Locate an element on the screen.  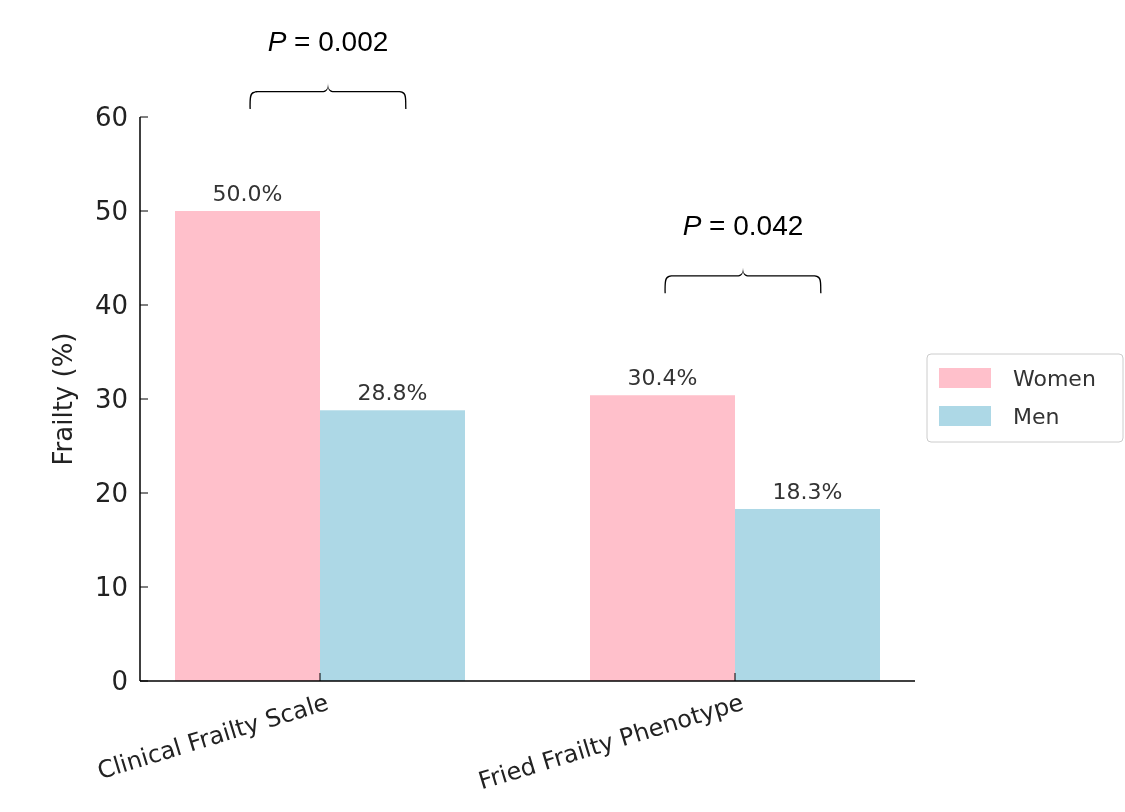
text: P = 0.002 is located at coordinates (328, 41).